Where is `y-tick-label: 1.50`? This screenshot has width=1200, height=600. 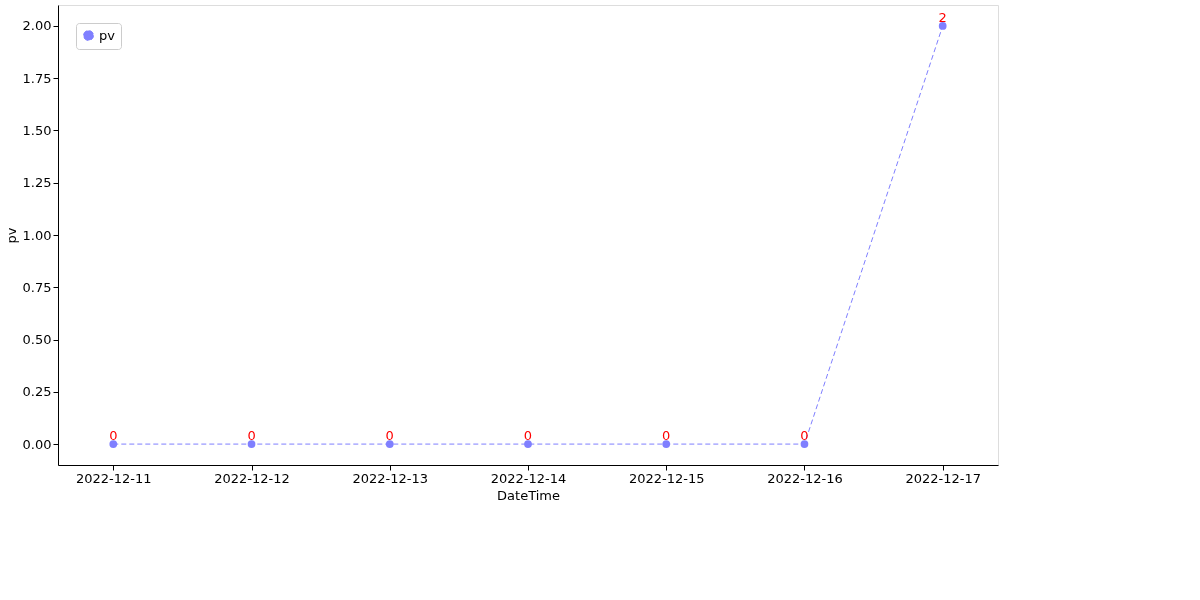
y-tick-label: 1.50 is located at coordinates (37, 130).